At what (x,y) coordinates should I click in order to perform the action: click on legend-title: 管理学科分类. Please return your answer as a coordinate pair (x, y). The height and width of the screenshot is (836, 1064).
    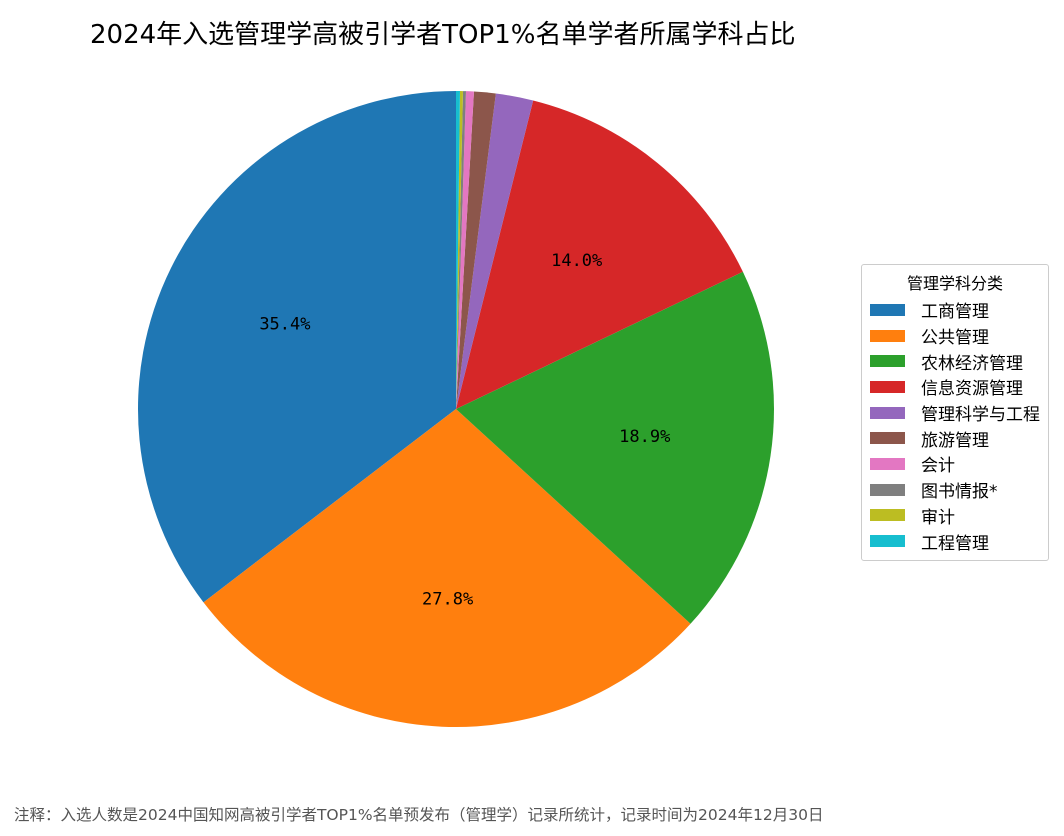
    Looking at the image, I should click on (954, 283).